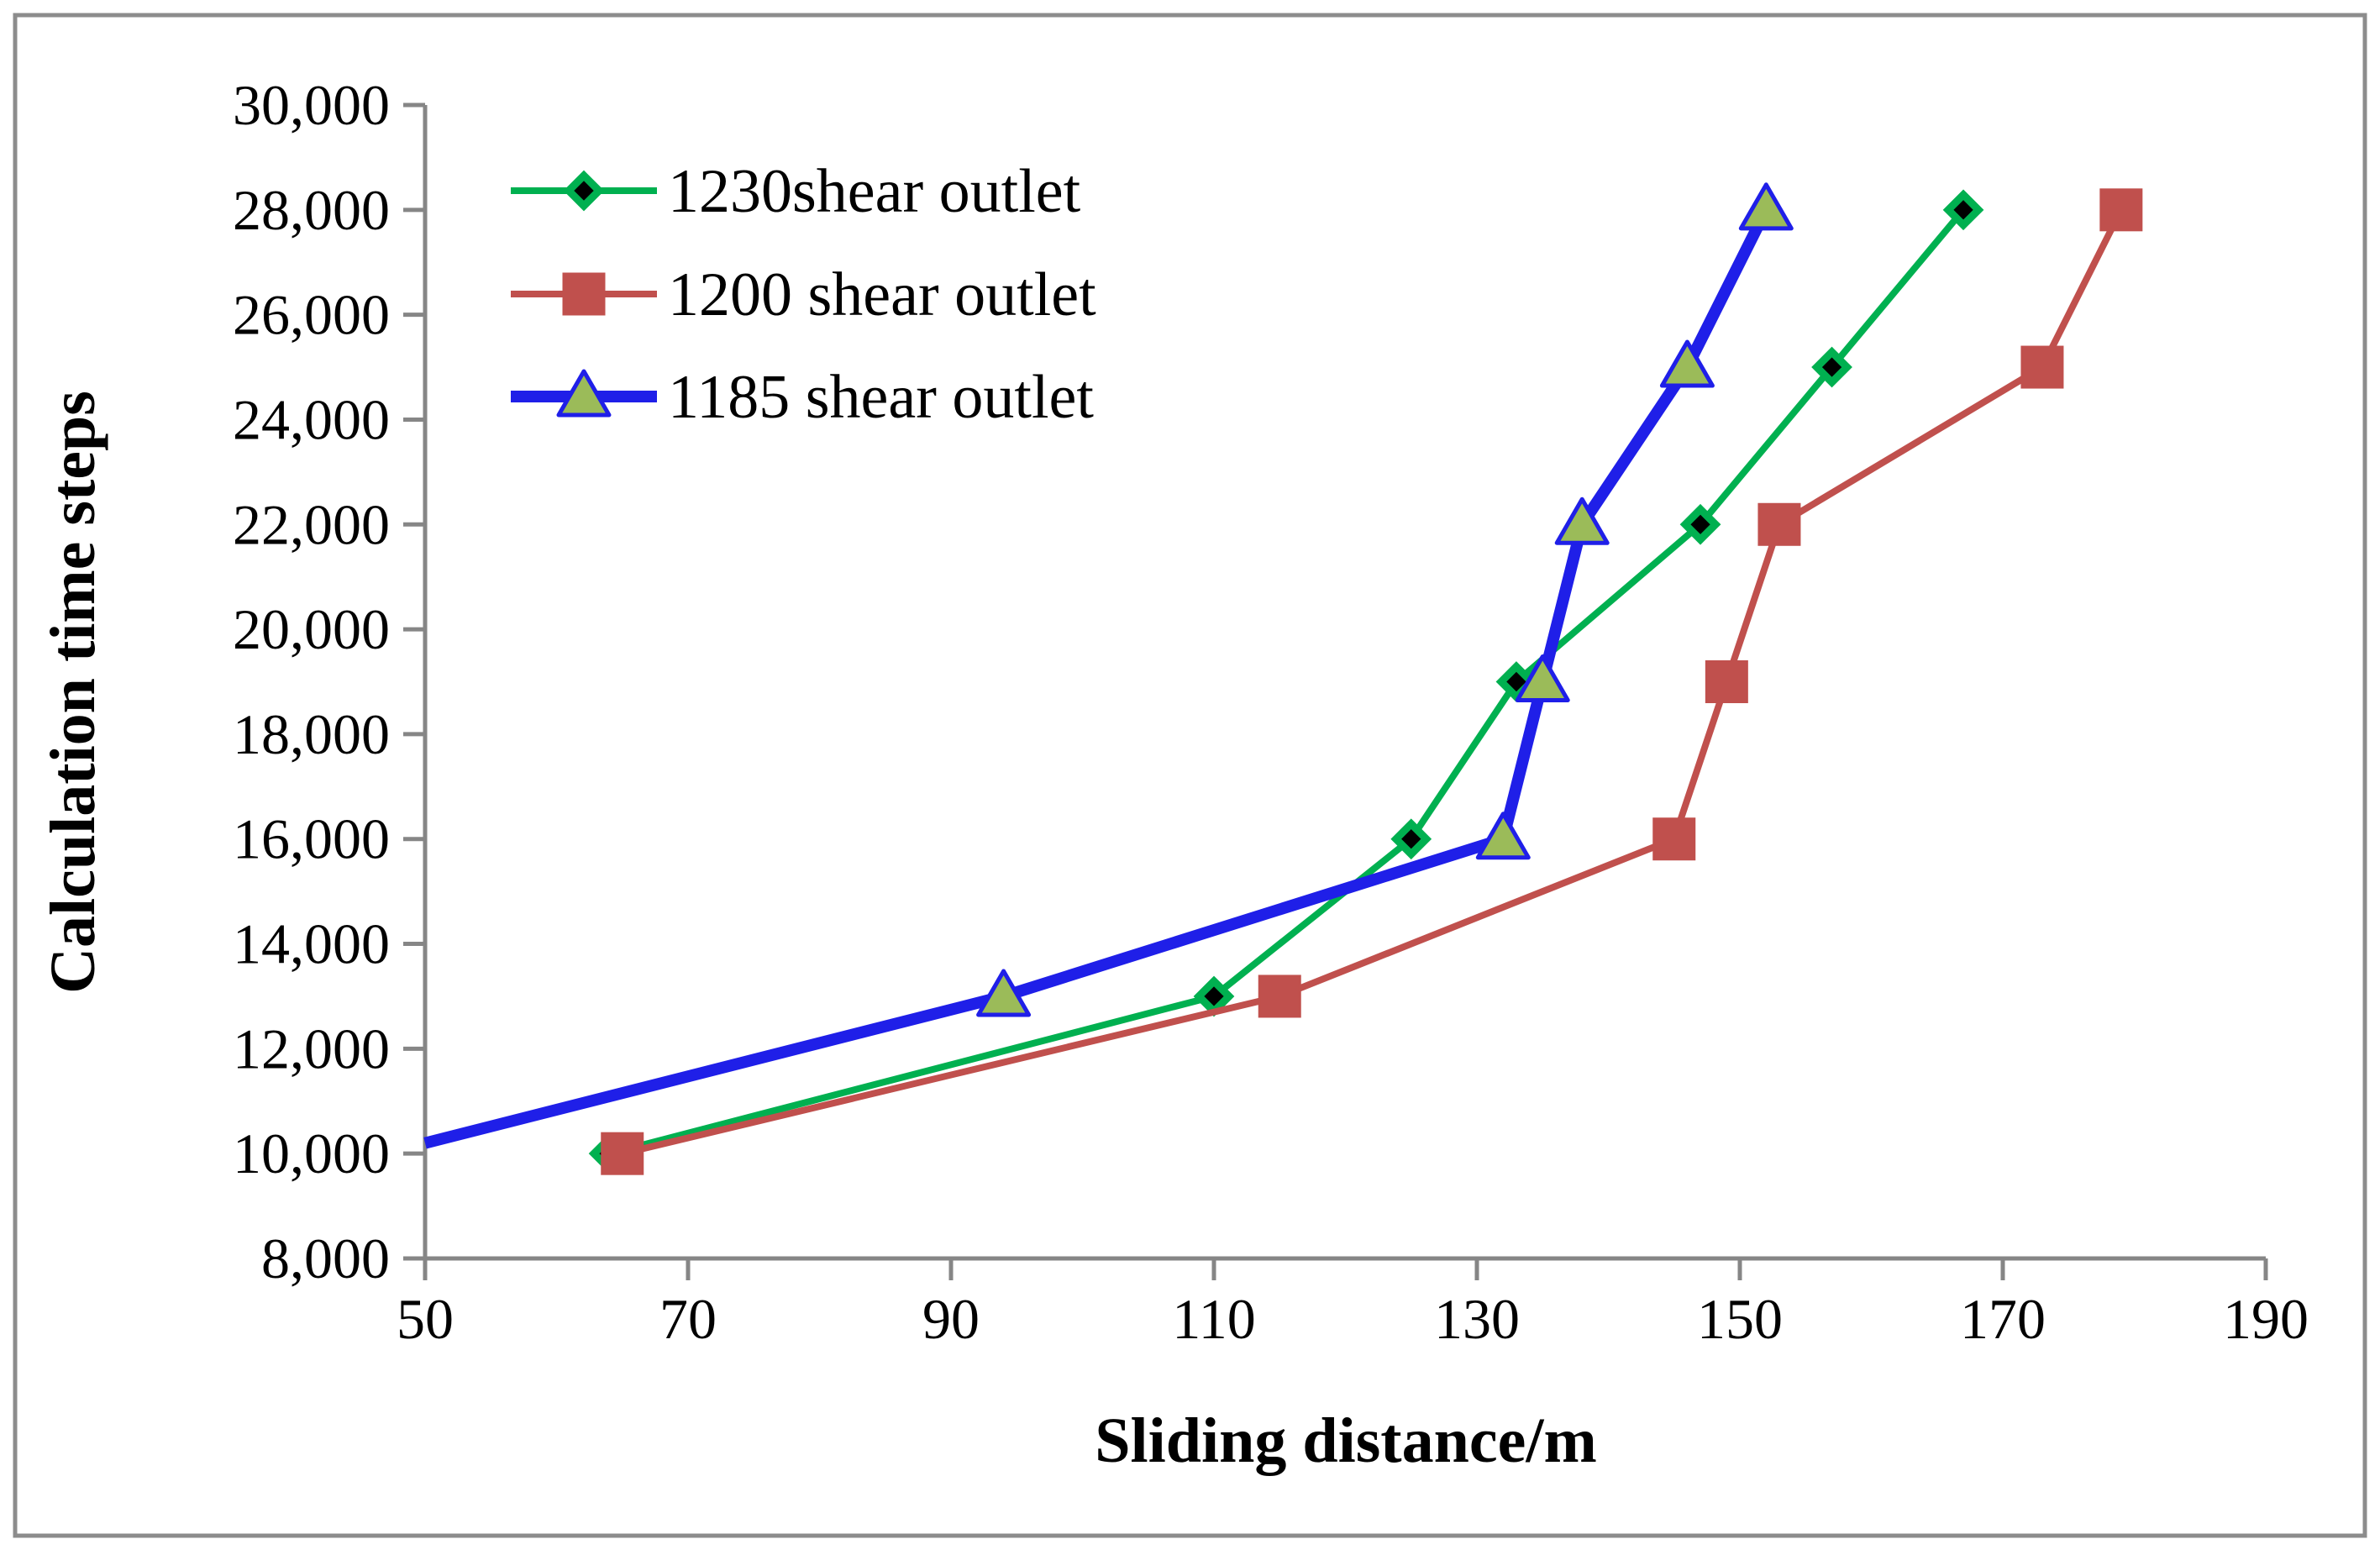 Image resolution: width=2380 pixels, height=1555 pixels. What do you see at coordinates (311, 1154) in the screenshot?
I see `y-tick-label: 10,000` at bounding box center [311, 1154].